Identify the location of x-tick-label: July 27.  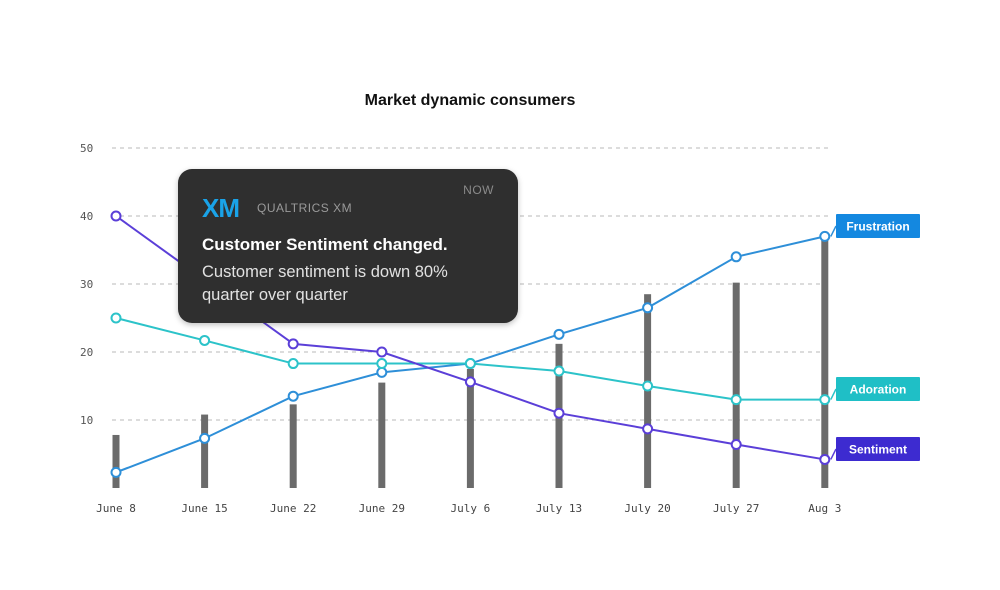
(736, 508).